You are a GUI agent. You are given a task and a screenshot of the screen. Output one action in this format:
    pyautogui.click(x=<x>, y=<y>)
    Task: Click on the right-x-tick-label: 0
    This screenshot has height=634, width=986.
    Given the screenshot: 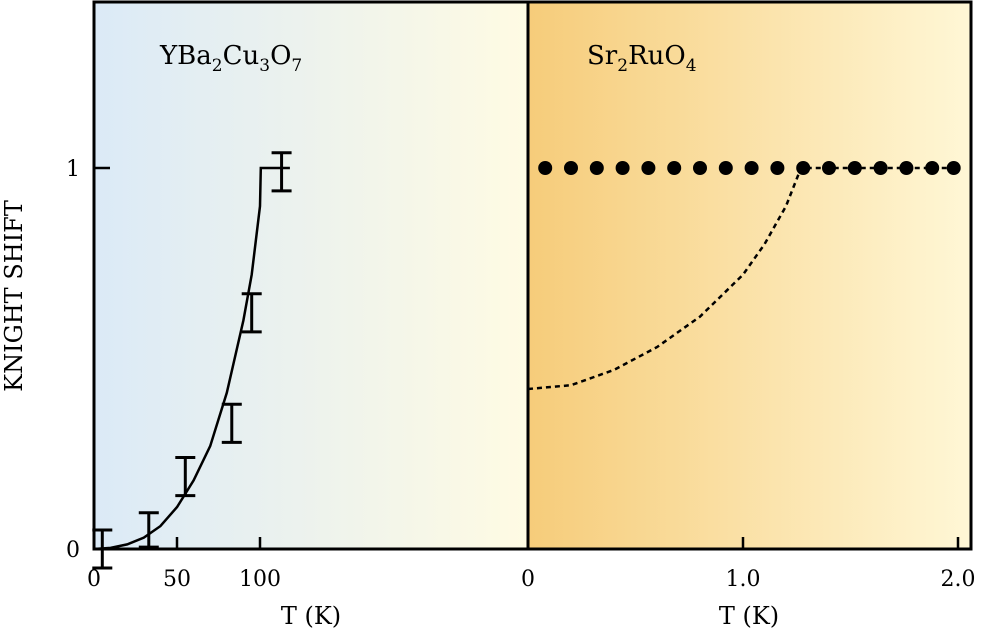 What is the action you would take?
    pyautogui.click(x=528, y=579)
    